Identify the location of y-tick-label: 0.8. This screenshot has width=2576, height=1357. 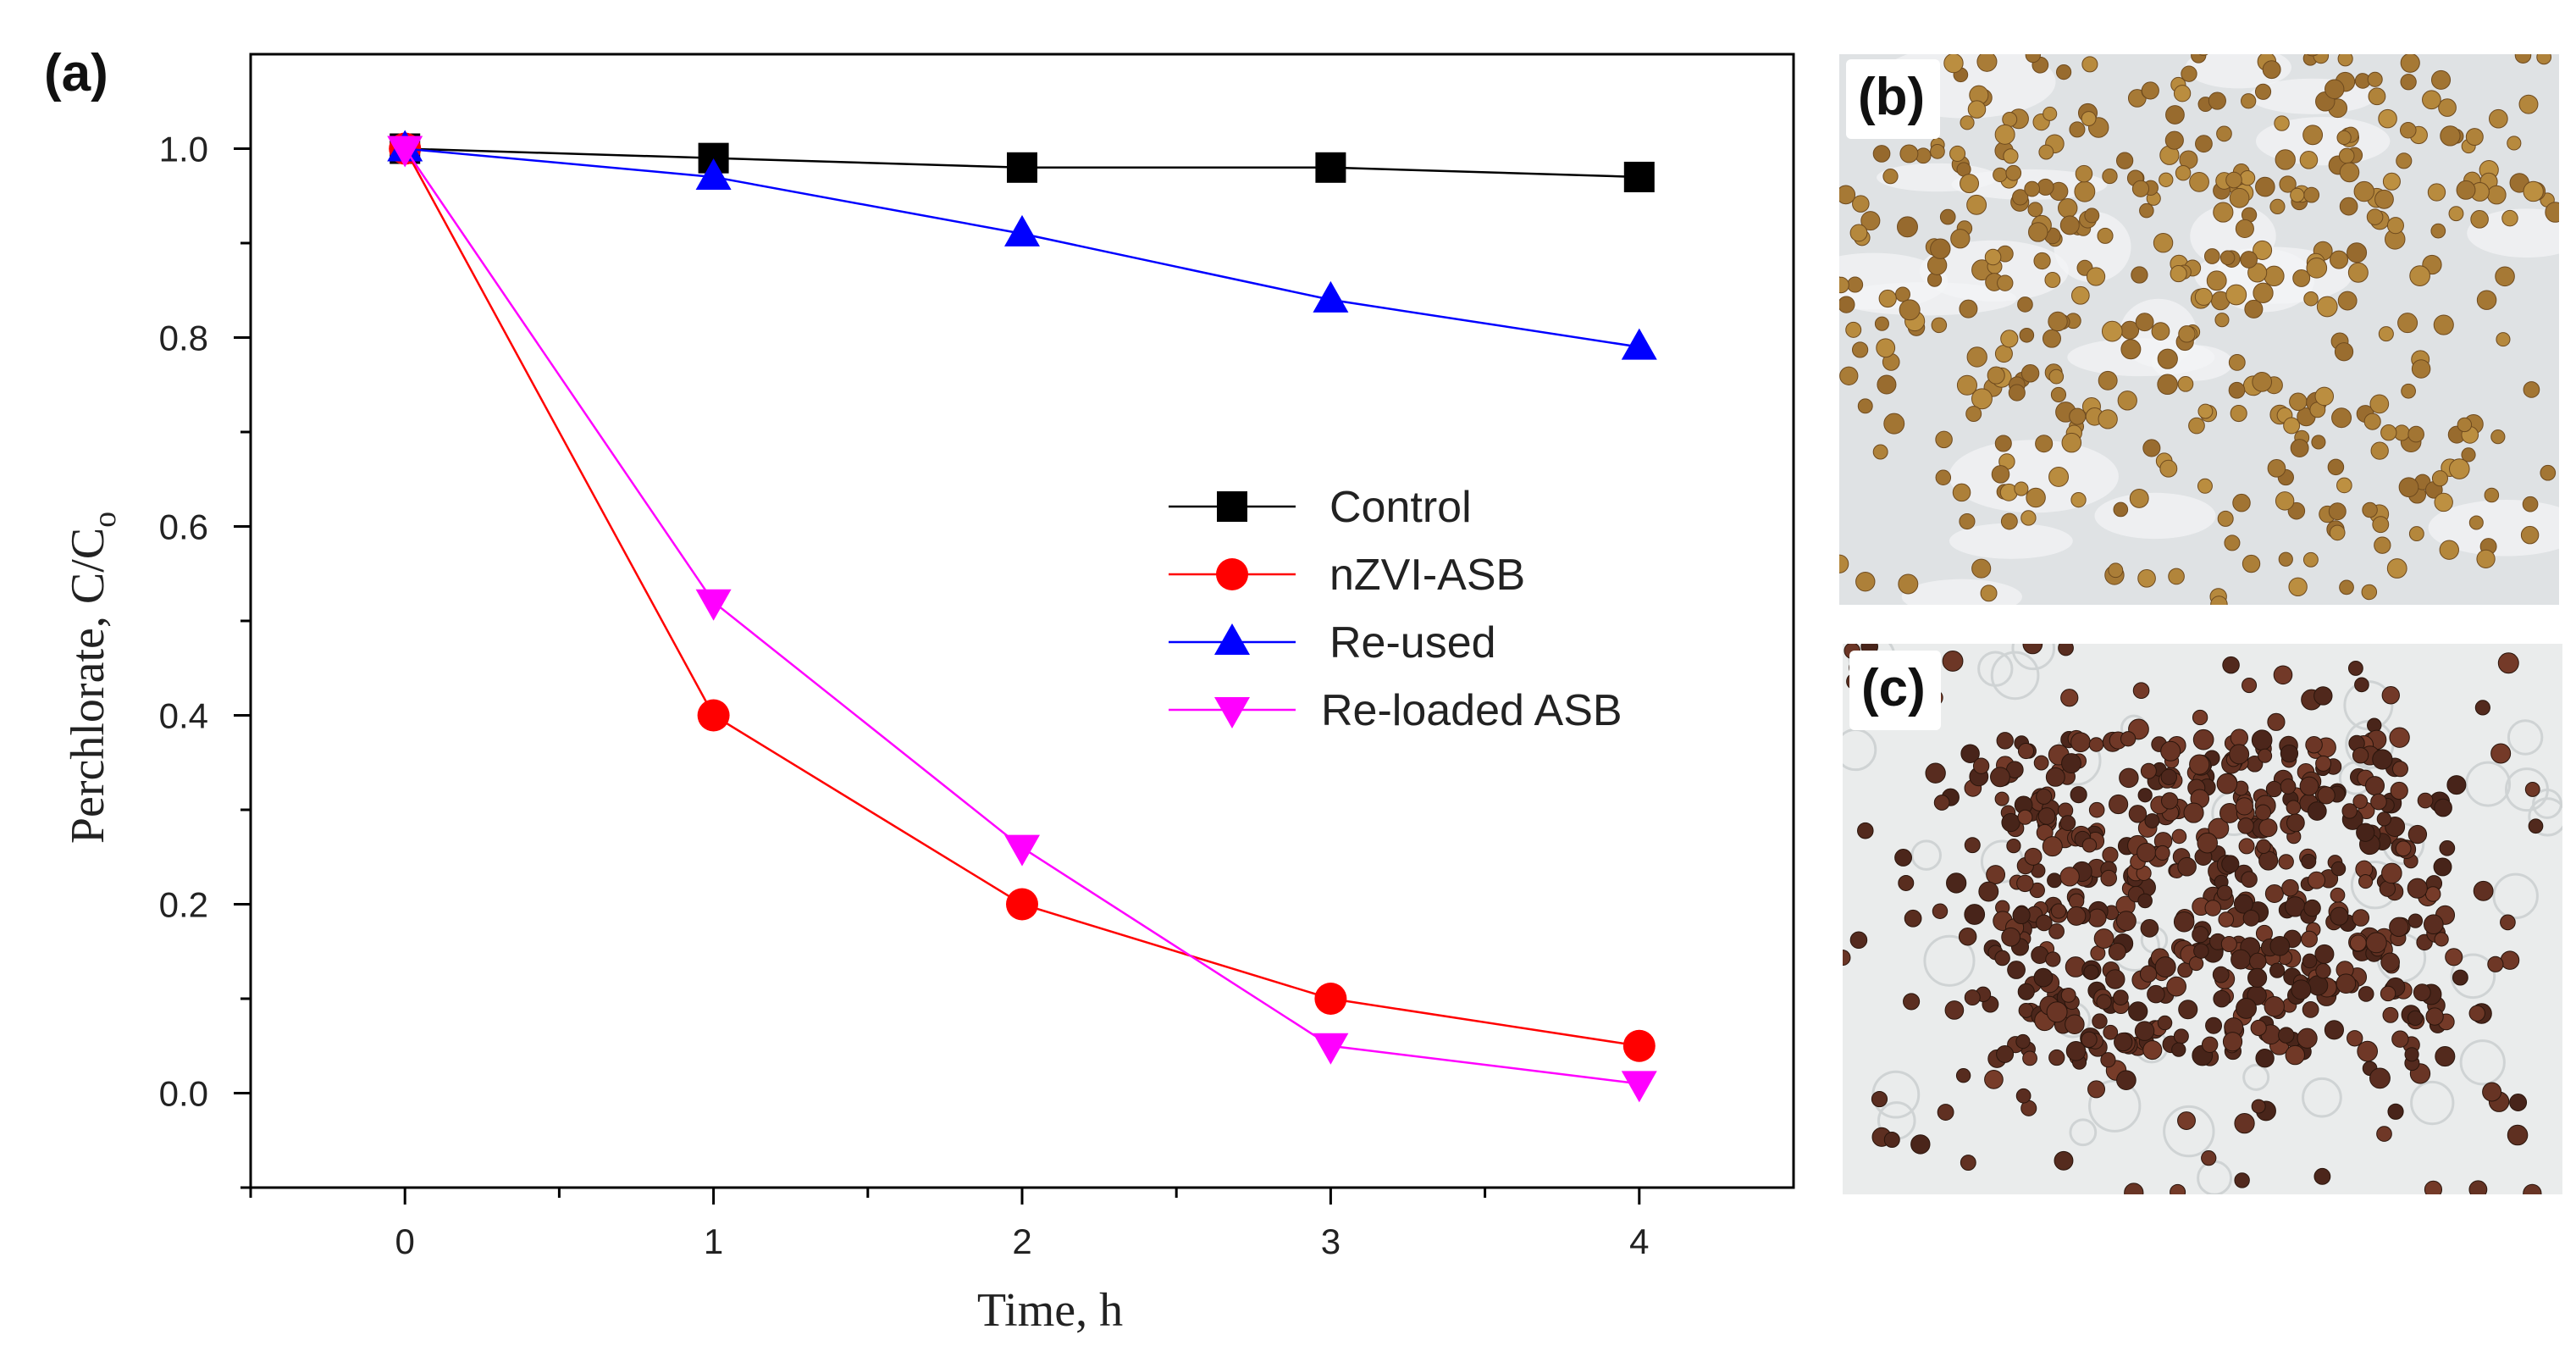
(183, 338).